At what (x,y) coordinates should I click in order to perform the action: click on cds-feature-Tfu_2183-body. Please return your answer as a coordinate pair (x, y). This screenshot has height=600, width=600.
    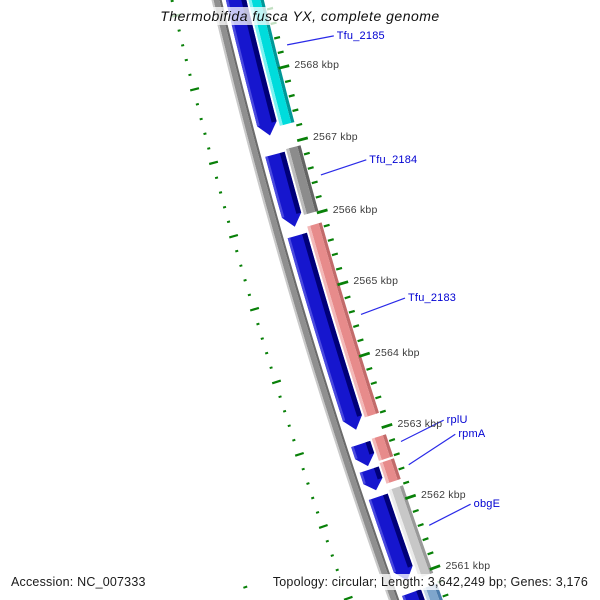
    Looking at the image, I should click on (324, 331).